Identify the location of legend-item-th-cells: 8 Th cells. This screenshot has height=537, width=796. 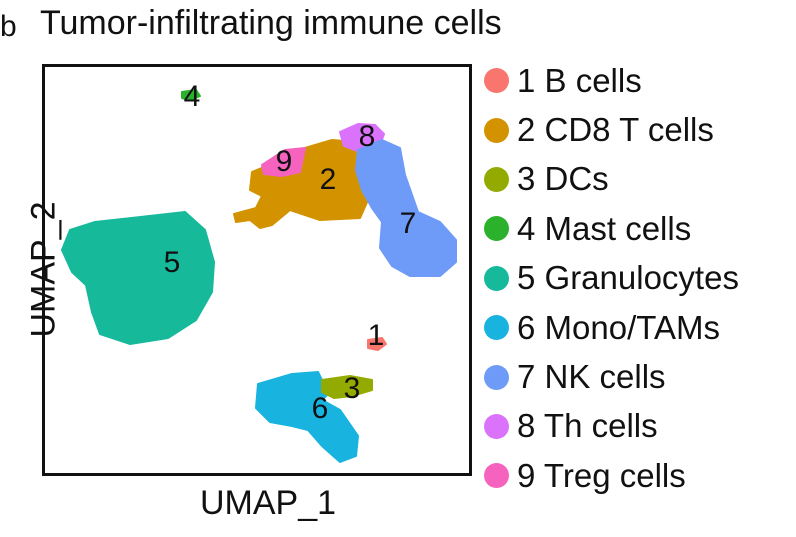
(611, 426).